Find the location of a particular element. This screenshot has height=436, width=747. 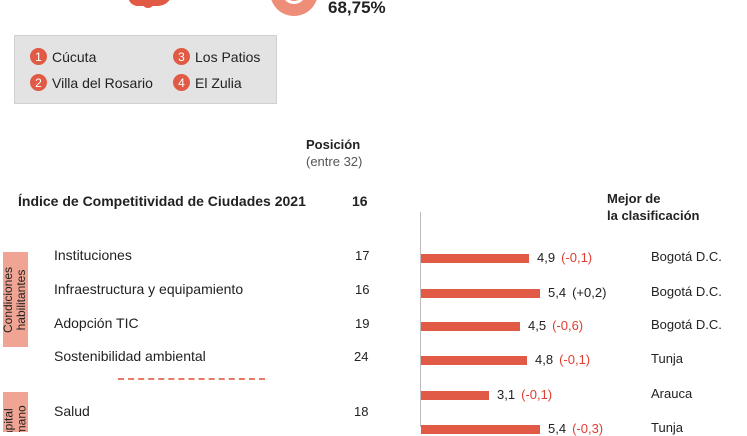

pillar-label: Sostenibilidad ambiental is located at coordinates (130, 356).